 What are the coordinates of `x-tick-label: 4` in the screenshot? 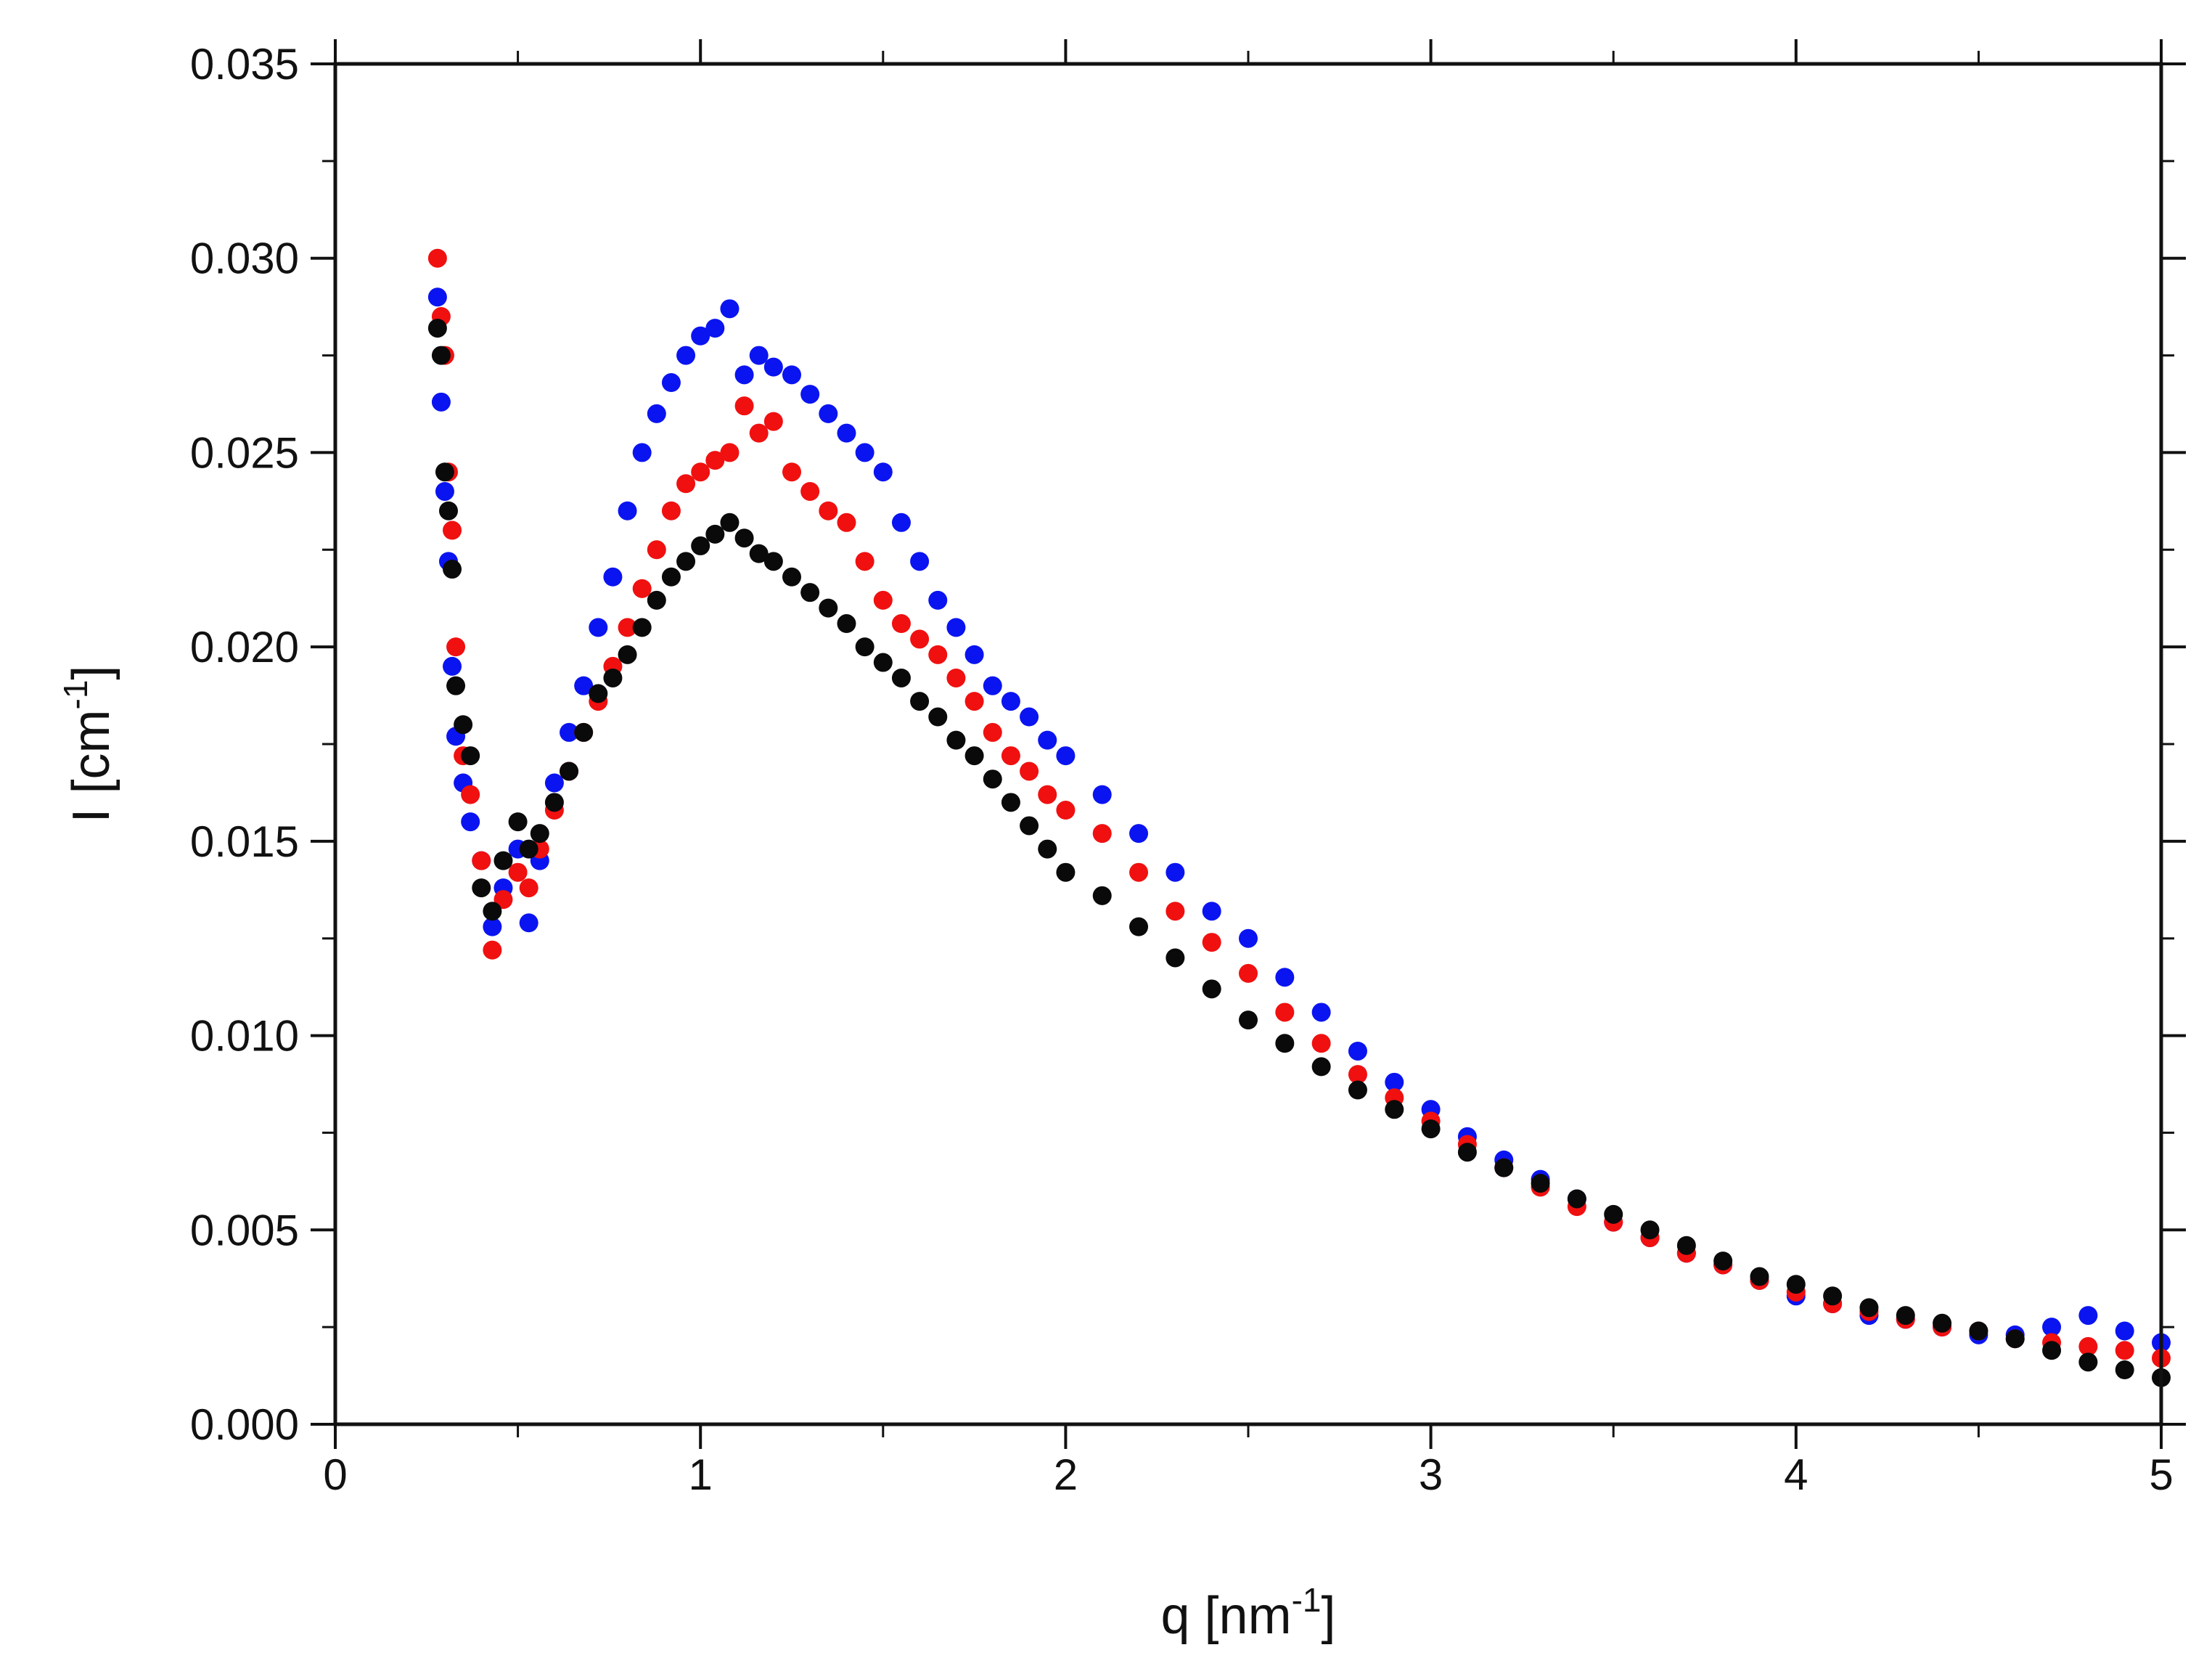 It's located at (1796, 1475).